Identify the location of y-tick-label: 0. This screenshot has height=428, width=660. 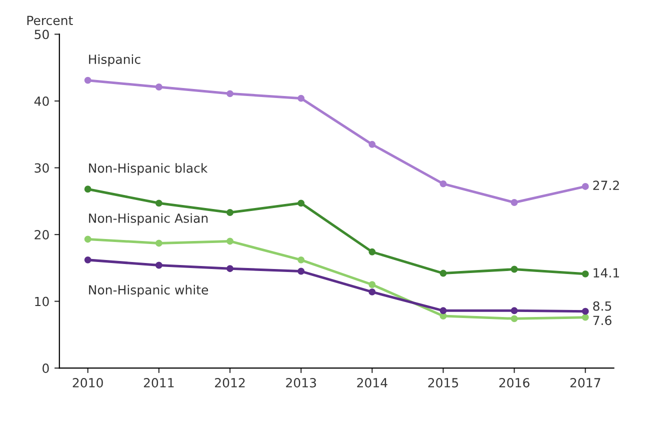
(45, 369).